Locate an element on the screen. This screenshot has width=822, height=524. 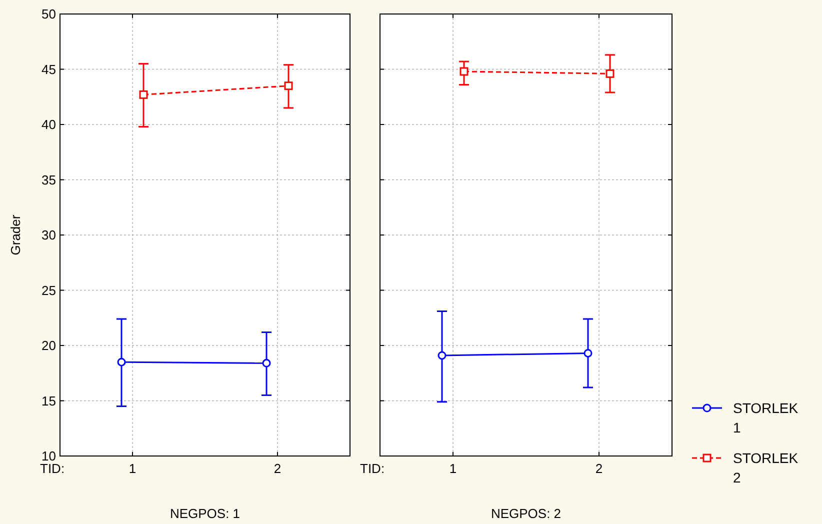
y-tick-label: 45 is located at coordinates (49, 69).